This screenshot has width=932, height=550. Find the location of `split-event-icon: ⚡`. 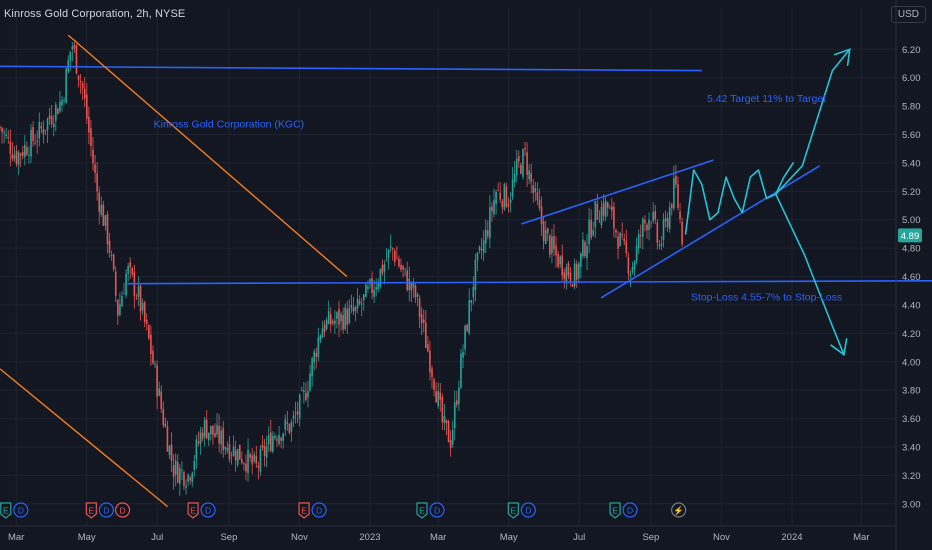

split-event-icon: ⚡ is located at coordinates (679, 510).